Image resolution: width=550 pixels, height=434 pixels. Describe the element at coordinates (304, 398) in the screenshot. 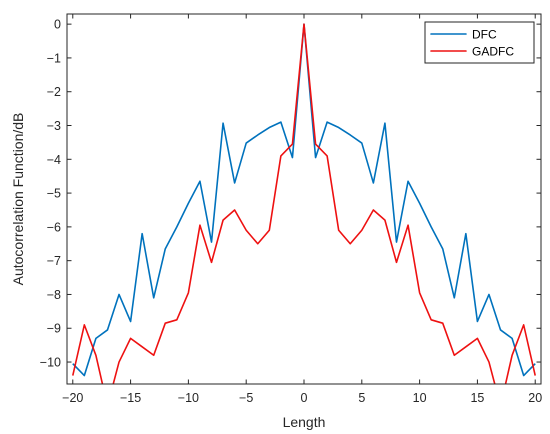

I see `x-tick-label: 0` at that location.